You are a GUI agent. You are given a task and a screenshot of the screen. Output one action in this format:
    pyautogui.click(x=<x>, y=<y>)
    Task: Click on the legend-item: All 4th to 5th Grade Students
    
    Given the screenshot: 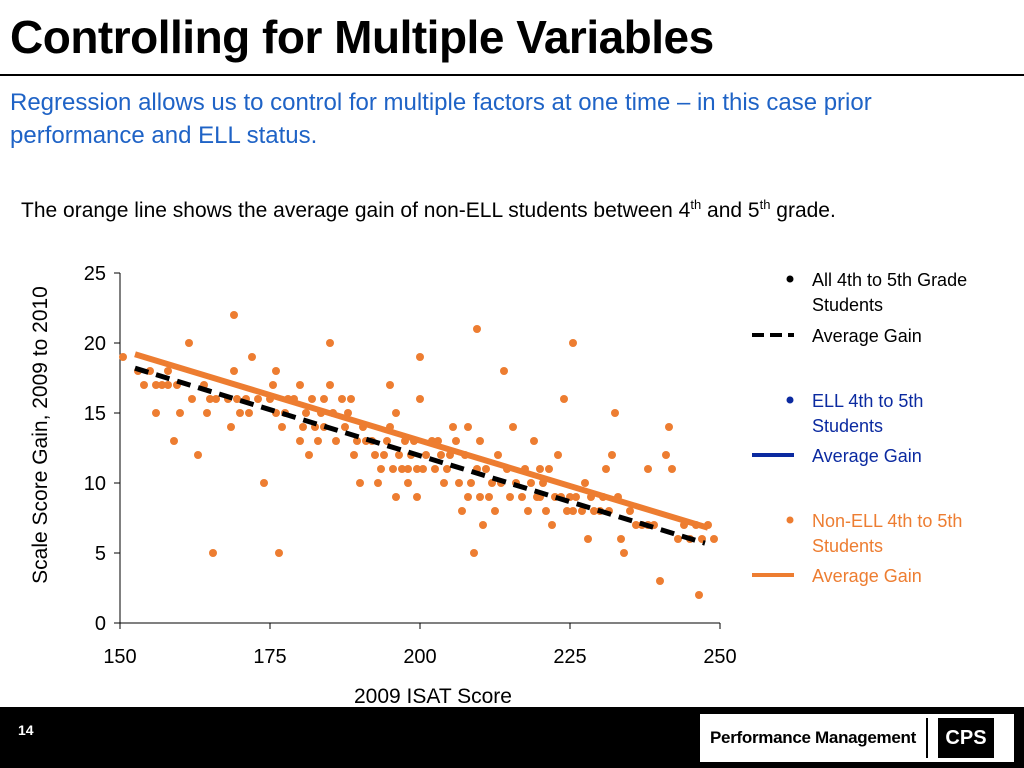 What is the action you would take?
    pyautogui.click(x=876, y=292)
    